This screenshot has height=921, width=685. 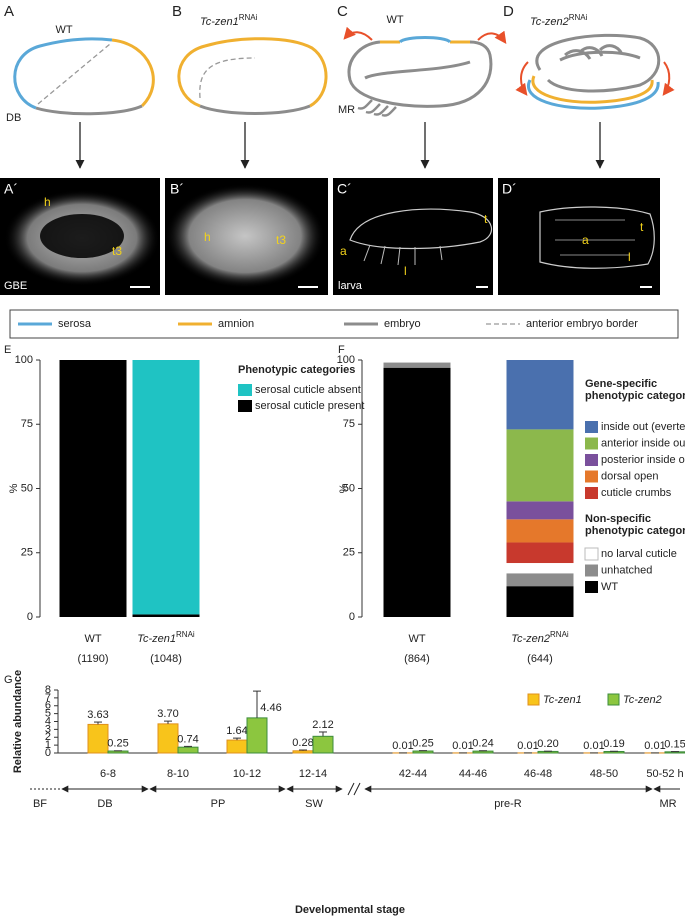 I want to click on stage-label: PP, so click(x=218, y=804).